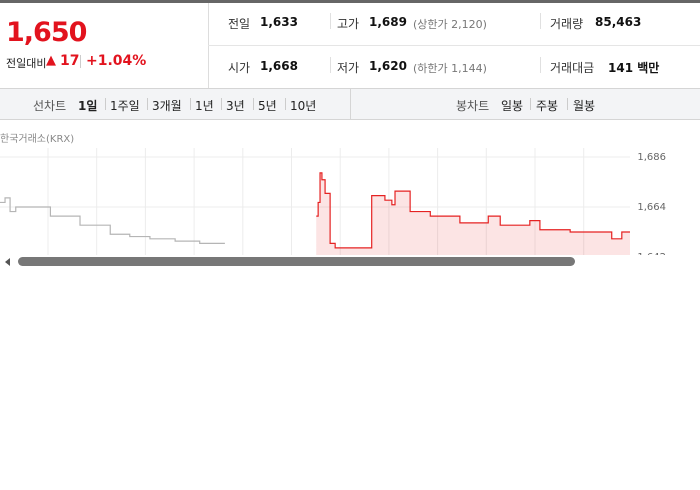 This screenshot has height=490, width=700. I want to click on change-rate: +1.04%, so click(116, 61).